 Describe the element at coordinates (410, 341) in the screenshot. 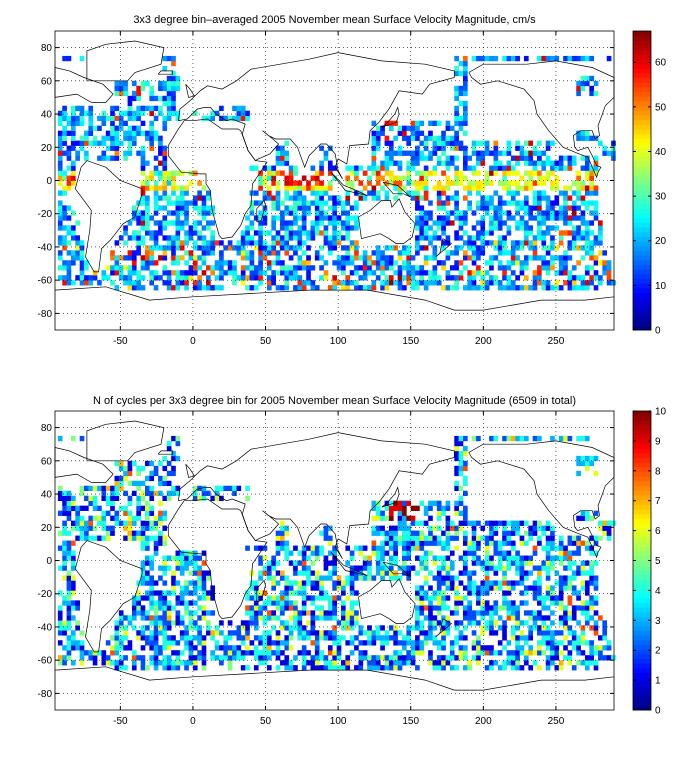

I see `x-tick-label: 150` at that location.